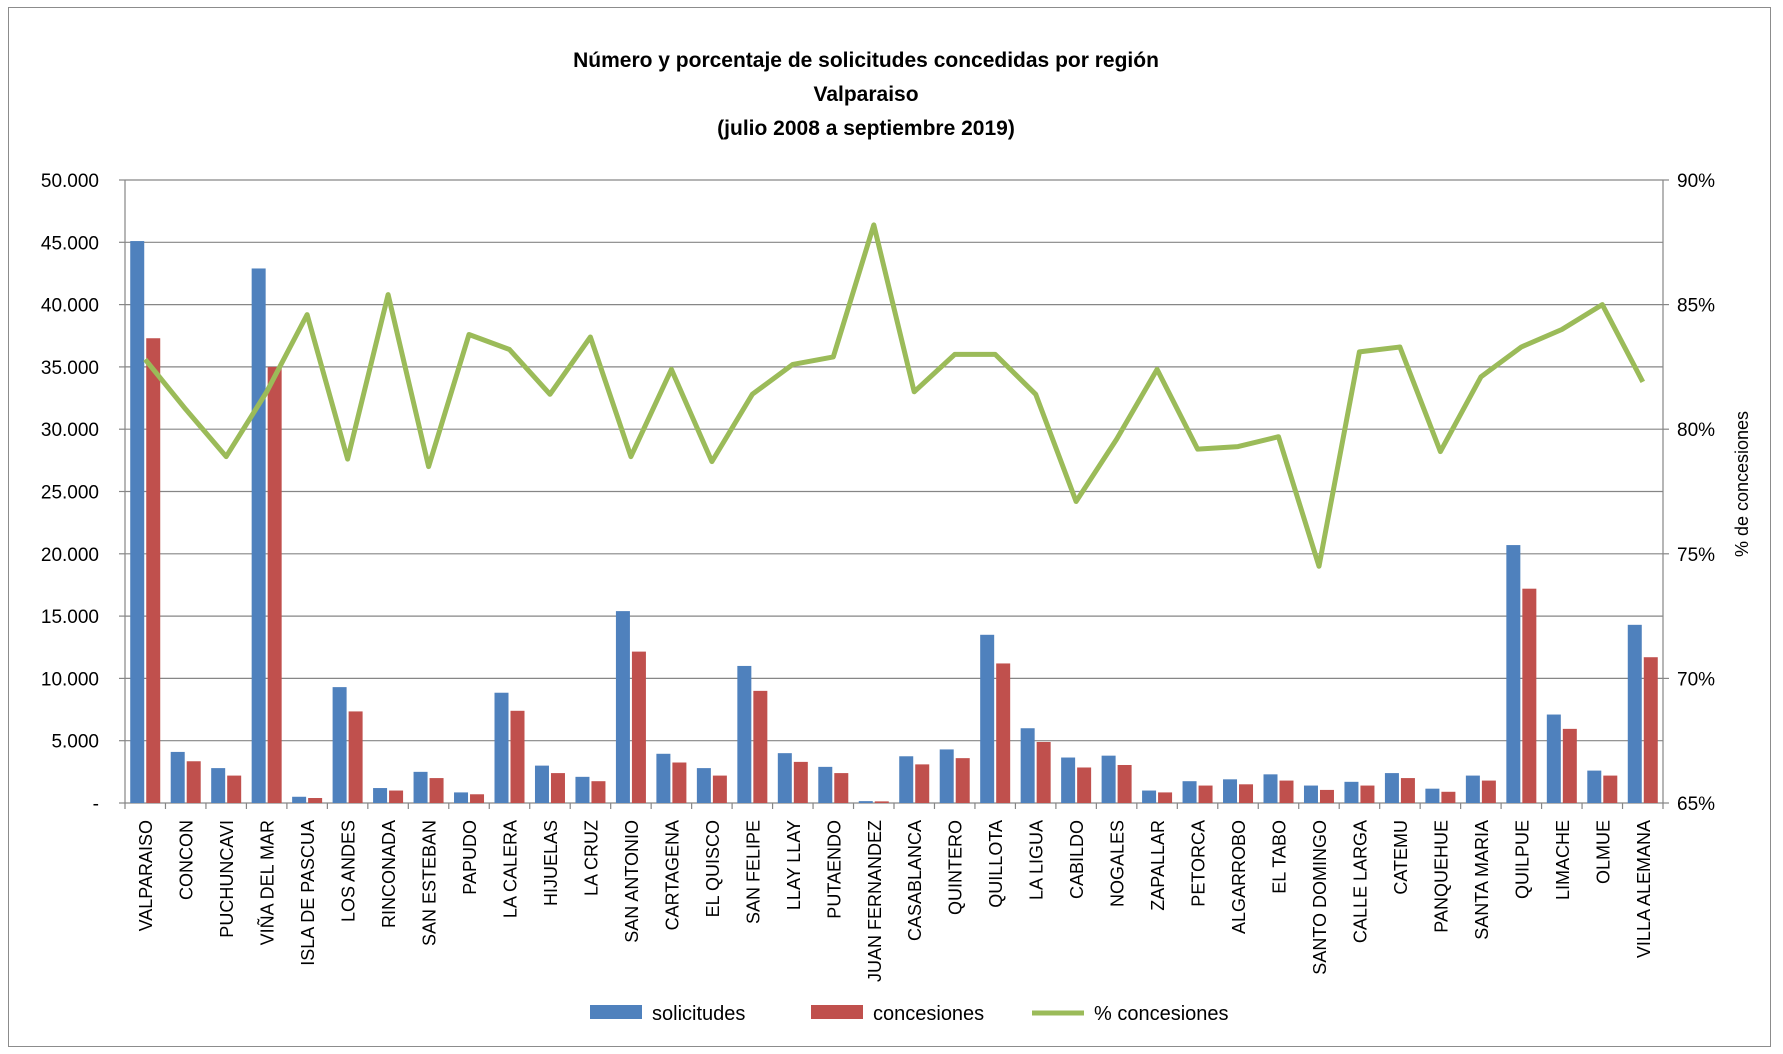 This screenshot has width=1783, height=1054. What do you see at coordinates (70, 679) in the screenshot?
I see `y-tick-label: 10.000` at bounding box center [70, 679].